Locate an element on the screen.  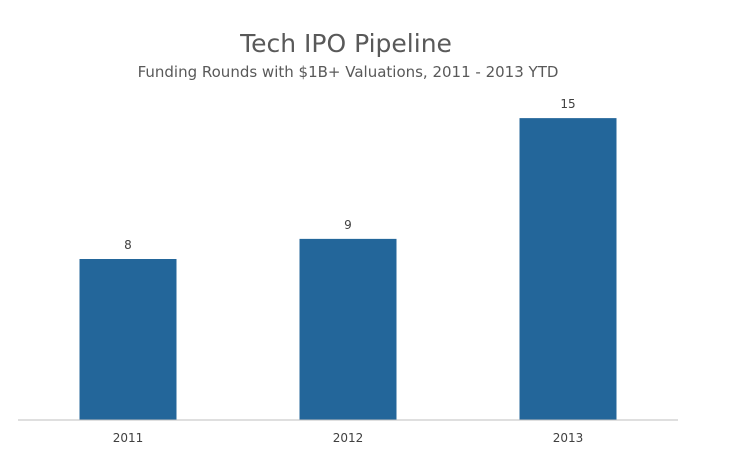
bar-2012 is located at coordinates (348, 329).